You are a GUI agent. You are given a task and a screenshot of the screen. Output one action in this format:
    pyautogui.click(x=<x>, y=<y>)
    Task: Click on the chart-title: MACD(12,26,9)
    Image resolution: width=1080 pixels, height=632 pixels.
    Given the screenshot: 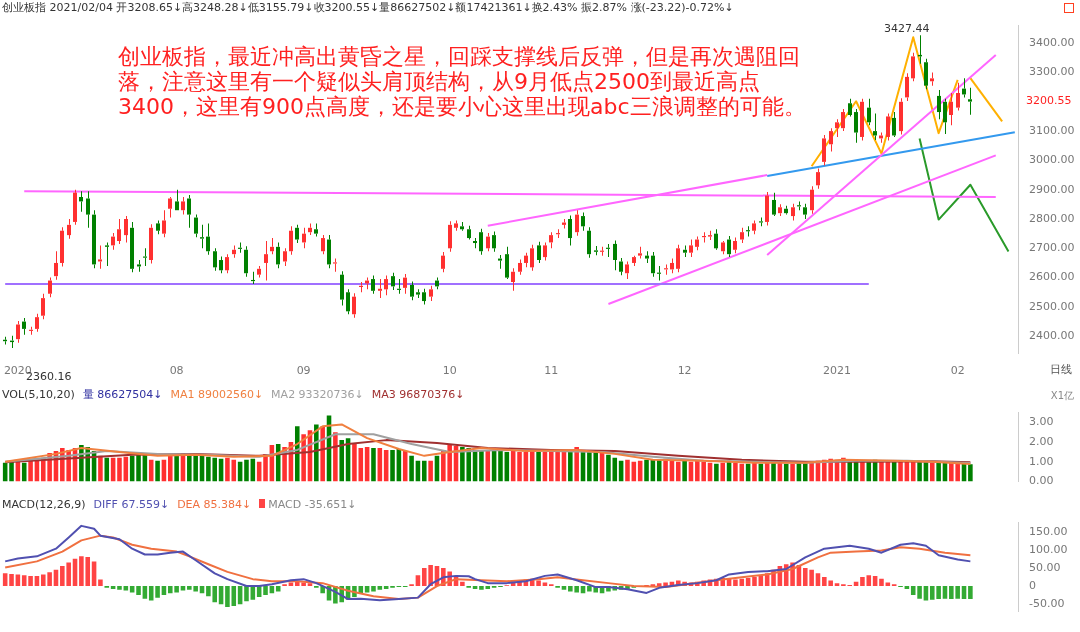 What is the action you would take?
    pyautogui.click(x=44, y=504)
    